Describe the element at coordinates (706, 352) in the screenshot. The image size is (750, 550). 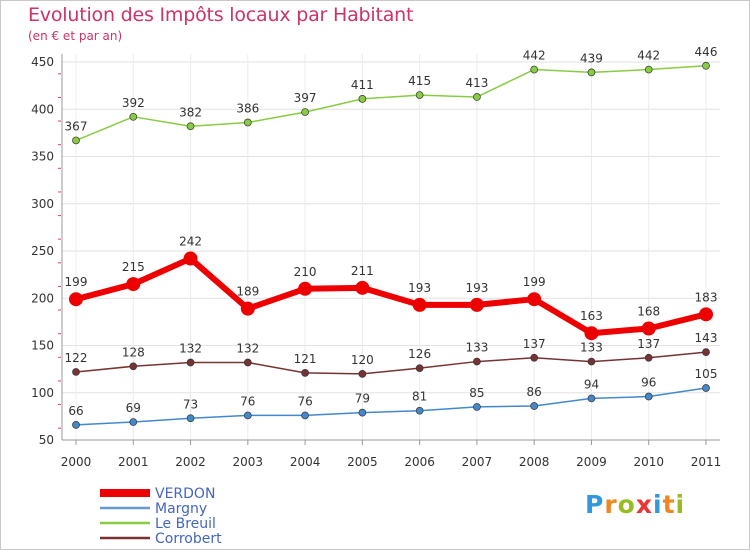
I see `point-corrobert-2011` at that location.